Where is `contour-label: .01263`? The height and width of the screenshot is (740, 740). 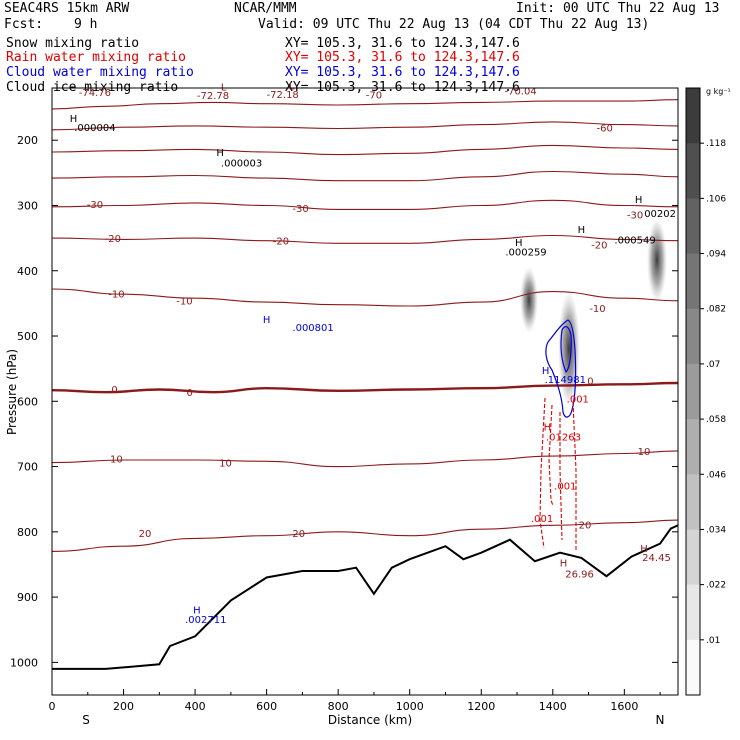 contour-label: .01263 is located at coordinates (563, 438).